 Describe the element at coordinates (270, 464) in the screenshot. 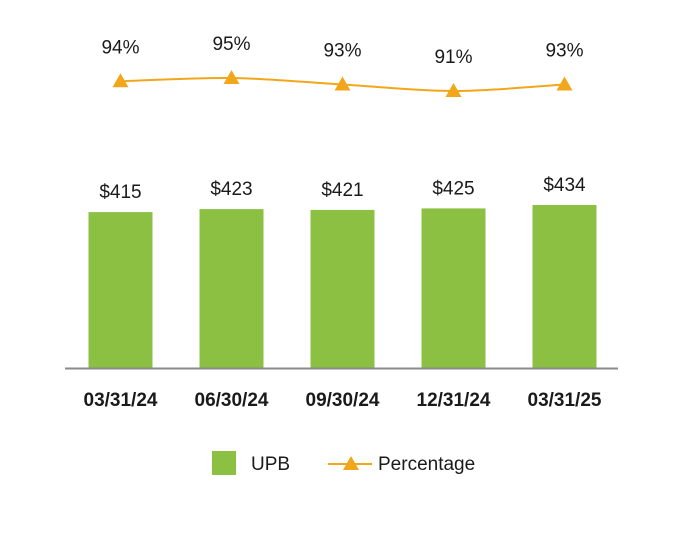

I see `legend-label-upb: UPB` at that location.